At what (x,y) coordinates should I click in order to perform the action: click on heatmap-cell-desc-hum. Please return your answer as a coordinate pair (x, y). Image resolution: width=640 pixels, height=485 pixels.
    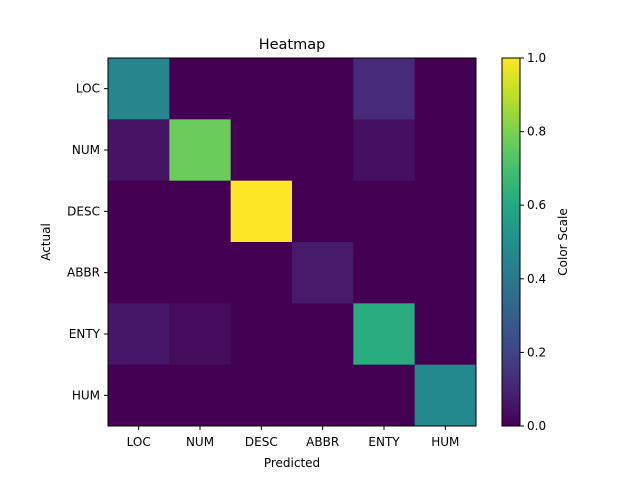
    Looking at the image, I should click on (445, 211).